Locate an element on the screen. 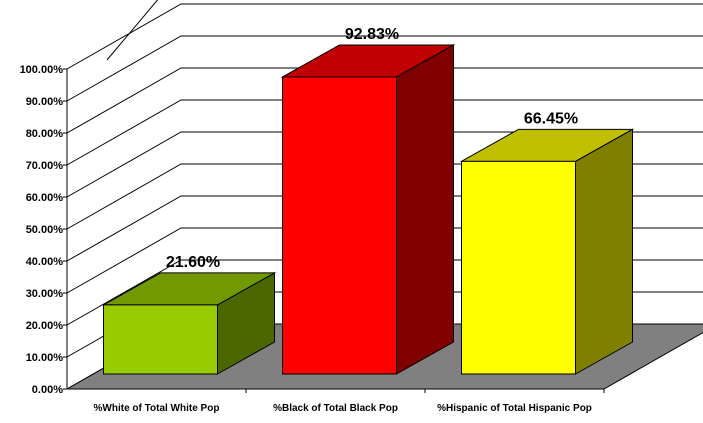 The height and width of the screenshot is (423, 703). data-label: 21.60% is located at coordinates (193, 262).